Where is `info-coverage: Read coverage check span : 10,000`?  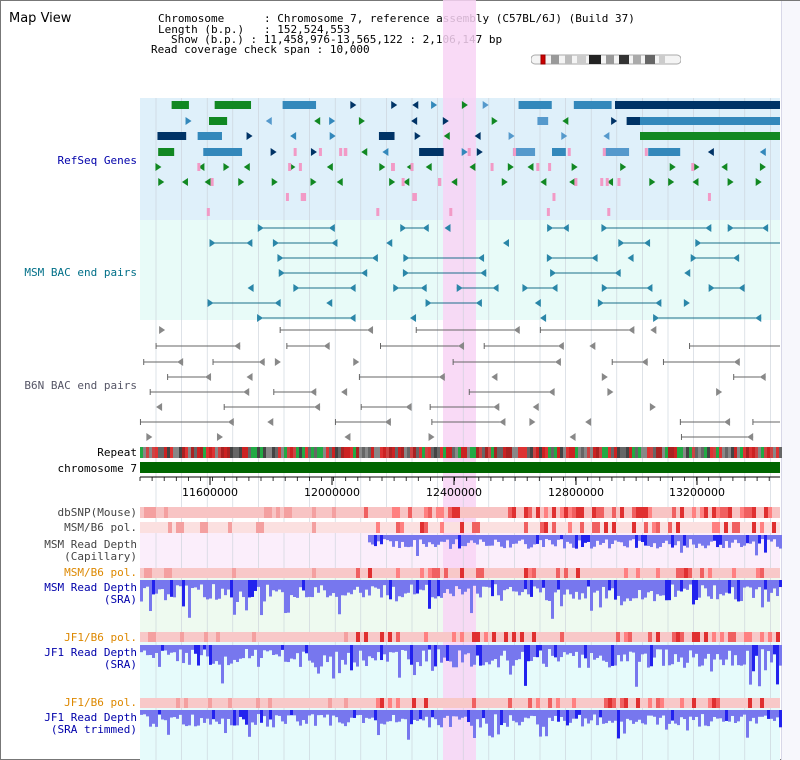
info-coverage: Read coverage check span : 10,000 is located at coordinates (260, 49).